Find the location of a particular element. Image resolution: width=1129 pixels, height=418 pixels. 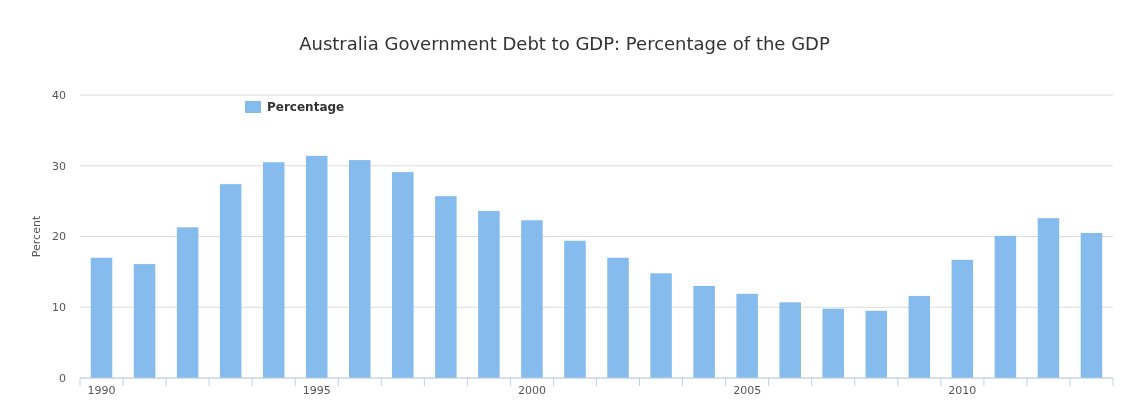

chart-title: Australia Government Debt to GDP: Percentage of the GDP is located at coordinates (564, 43).